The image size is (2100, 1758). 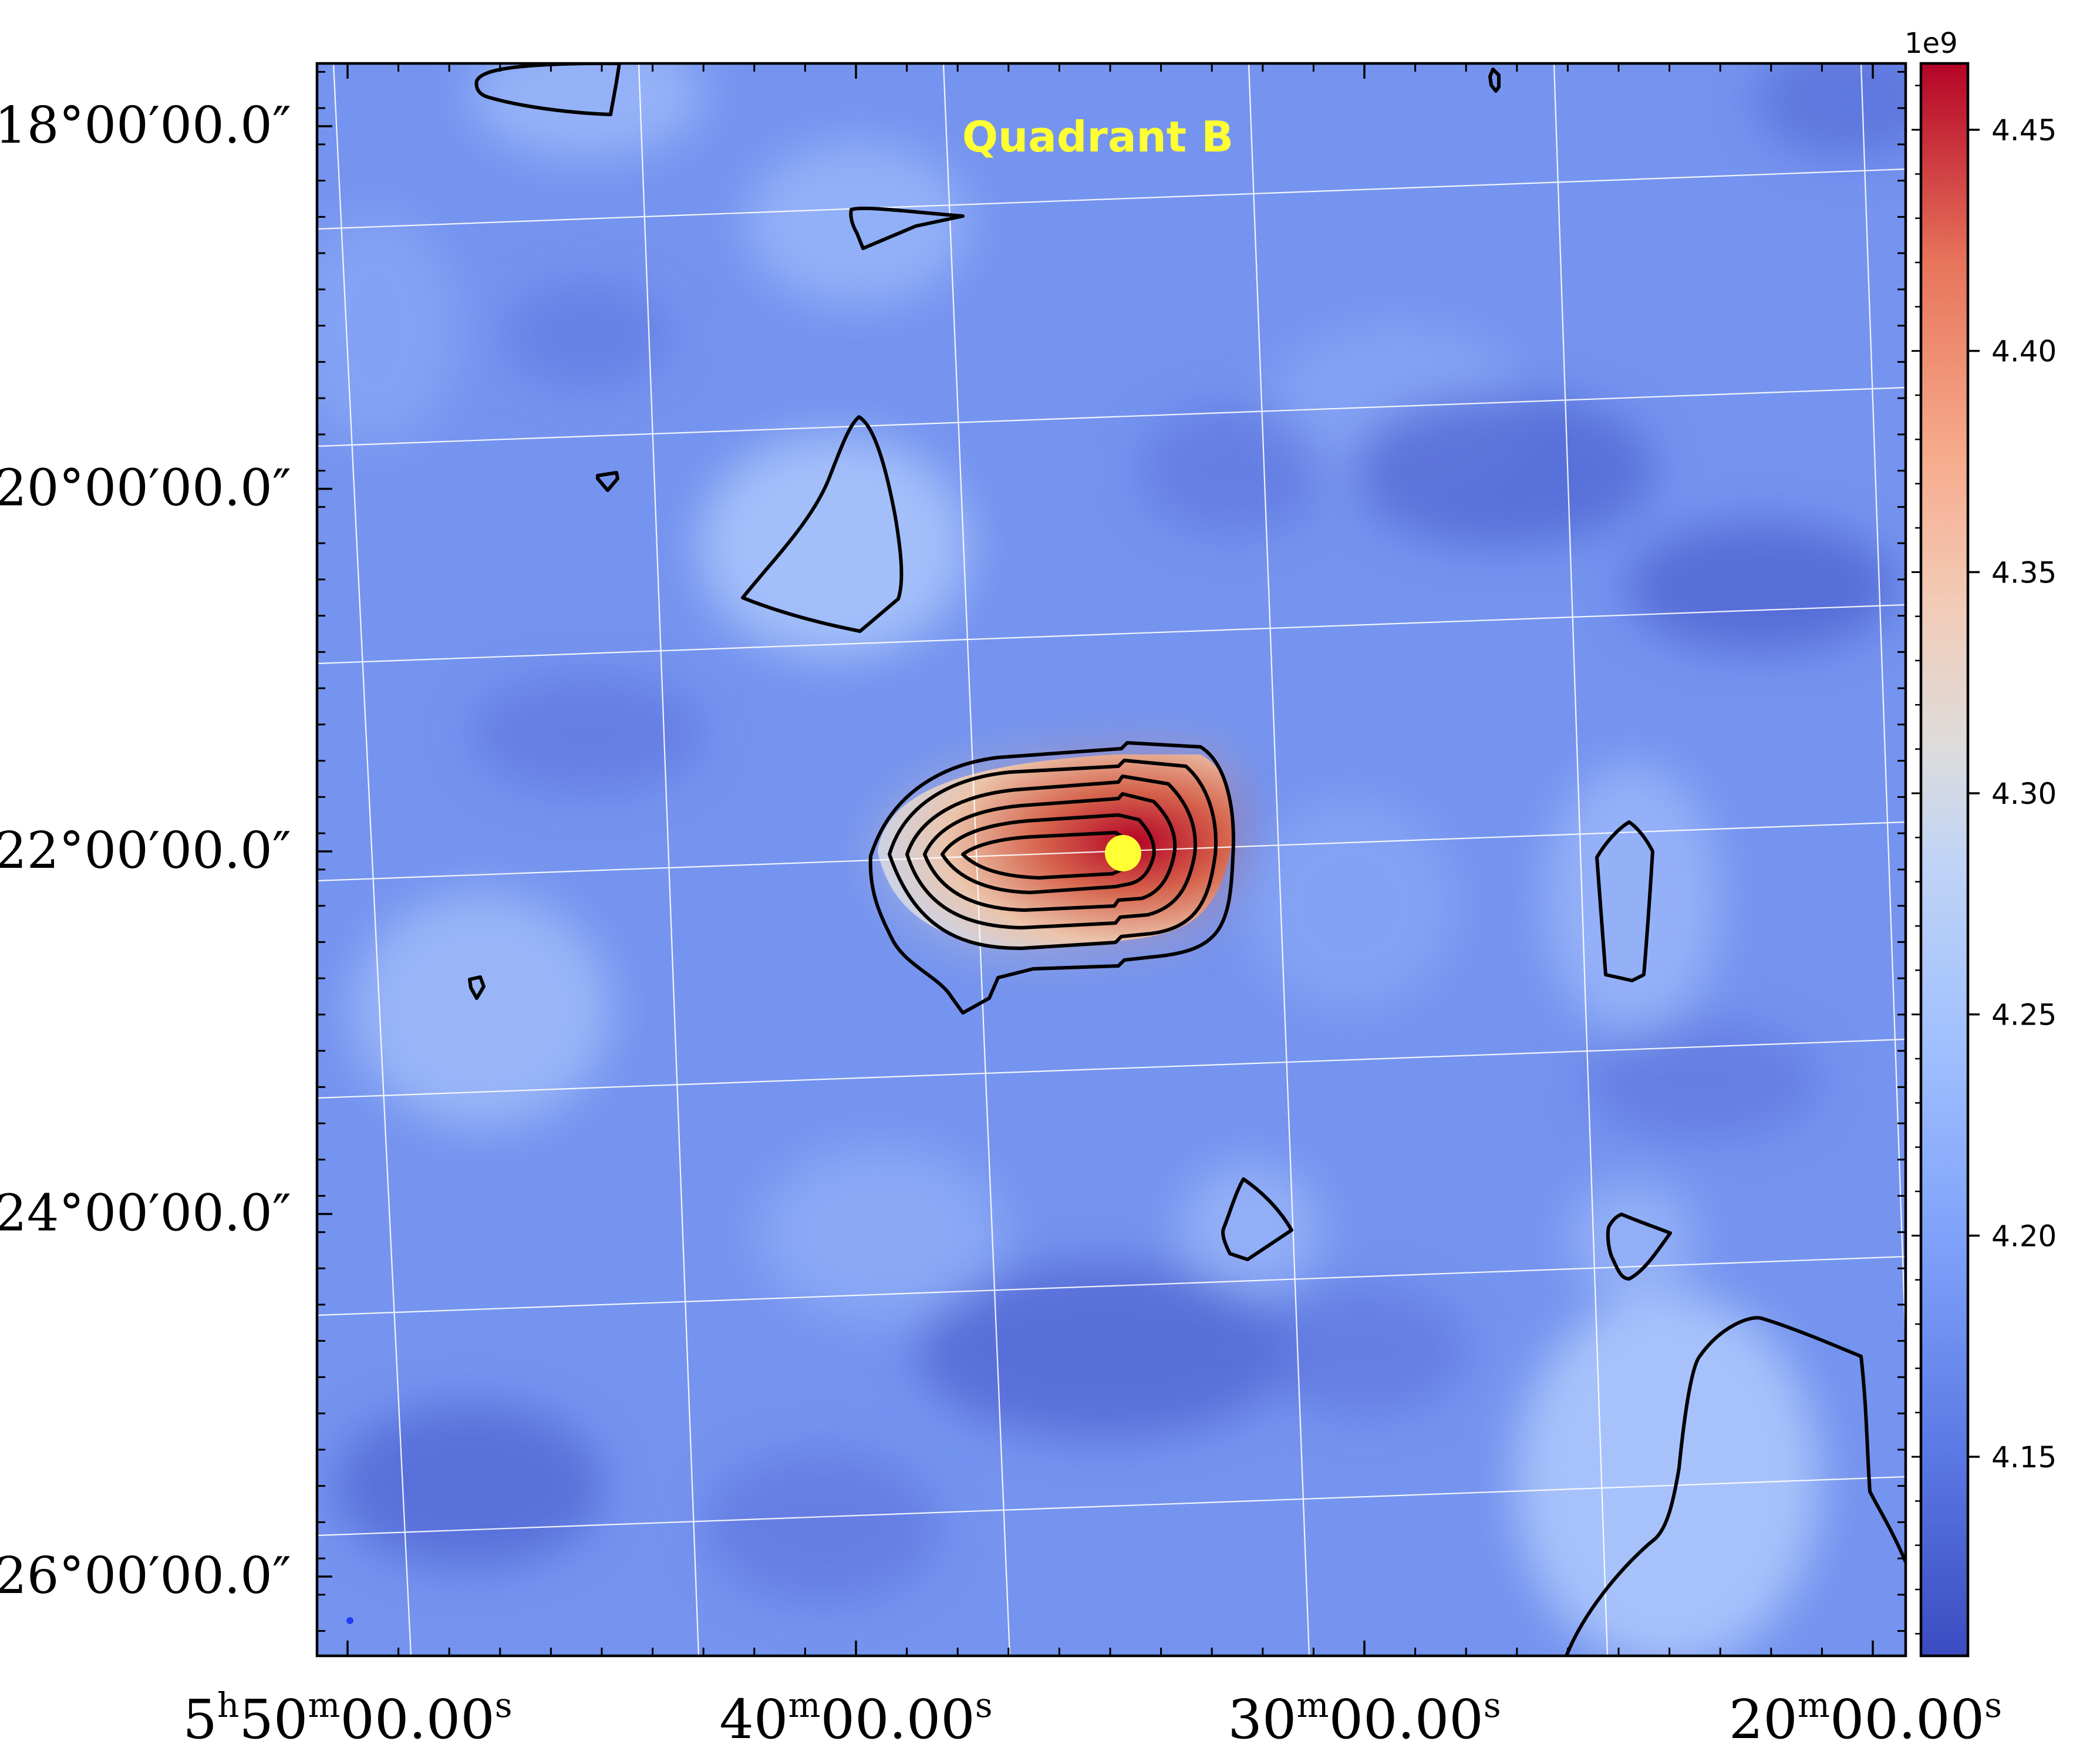 What do you see at coordinates (1981, 842) in the screenshot?
I see `colorbar: 1e9 4.15 4.20 4.25 4.30 4.35 4.40 4.45` at bounding box center [1981, 842].